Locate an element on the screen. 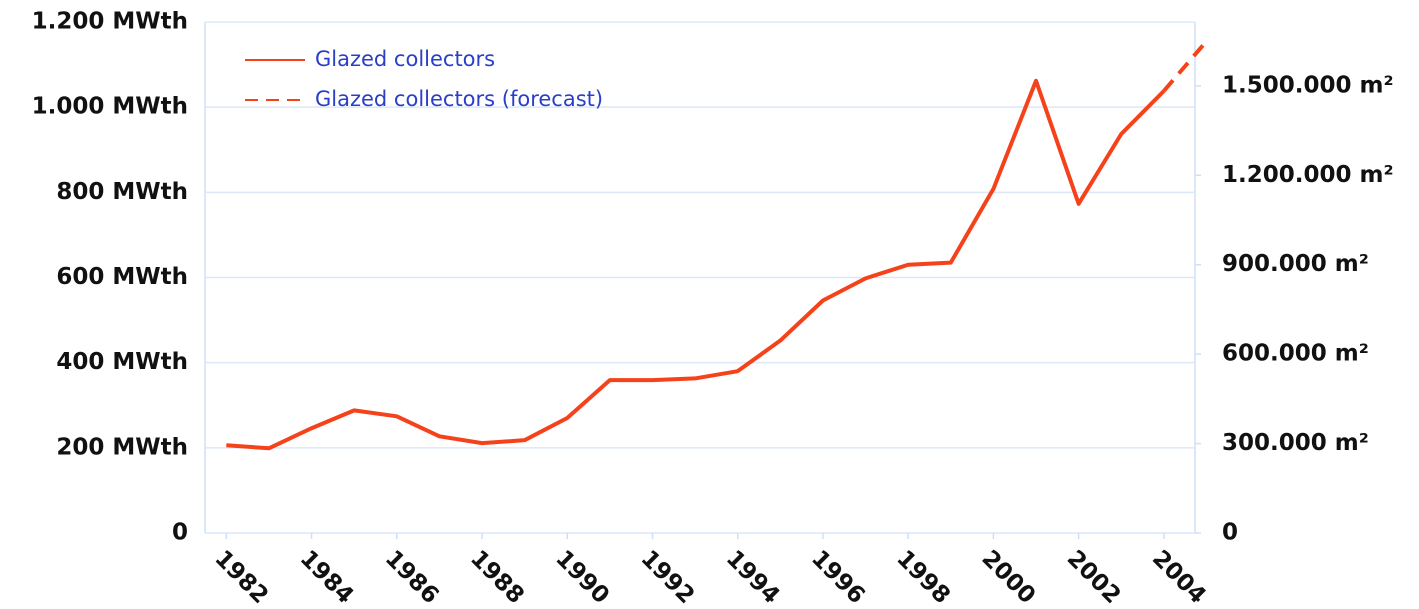  y2-tick-label: 1.200.000 m² is located at coordinates (1308, 175).